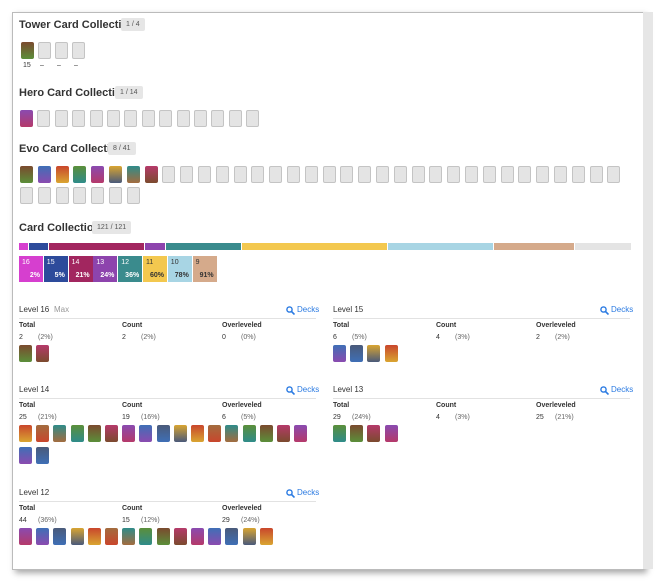  I want to click on column-value: 0, so click(224, 337).